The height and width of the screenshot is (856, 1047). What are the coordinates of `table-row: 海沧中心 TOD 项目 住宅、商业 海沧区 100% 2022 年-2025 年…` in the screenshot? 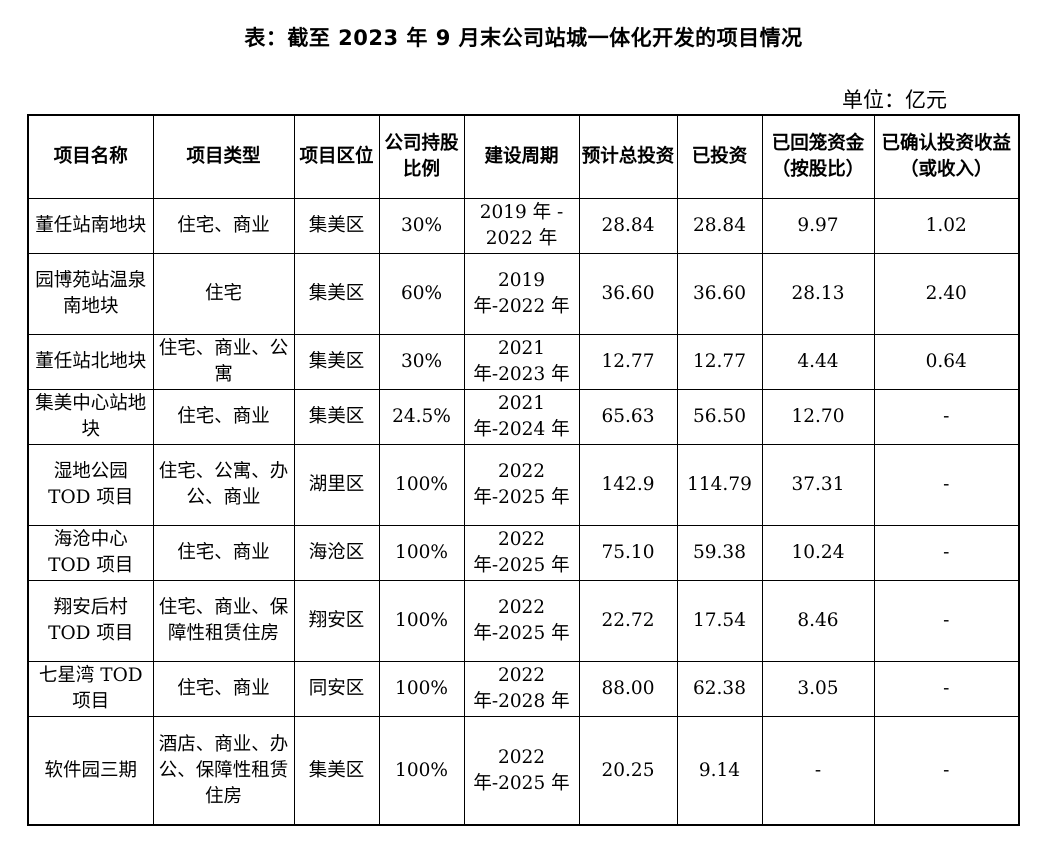 It's located at (523, 553).